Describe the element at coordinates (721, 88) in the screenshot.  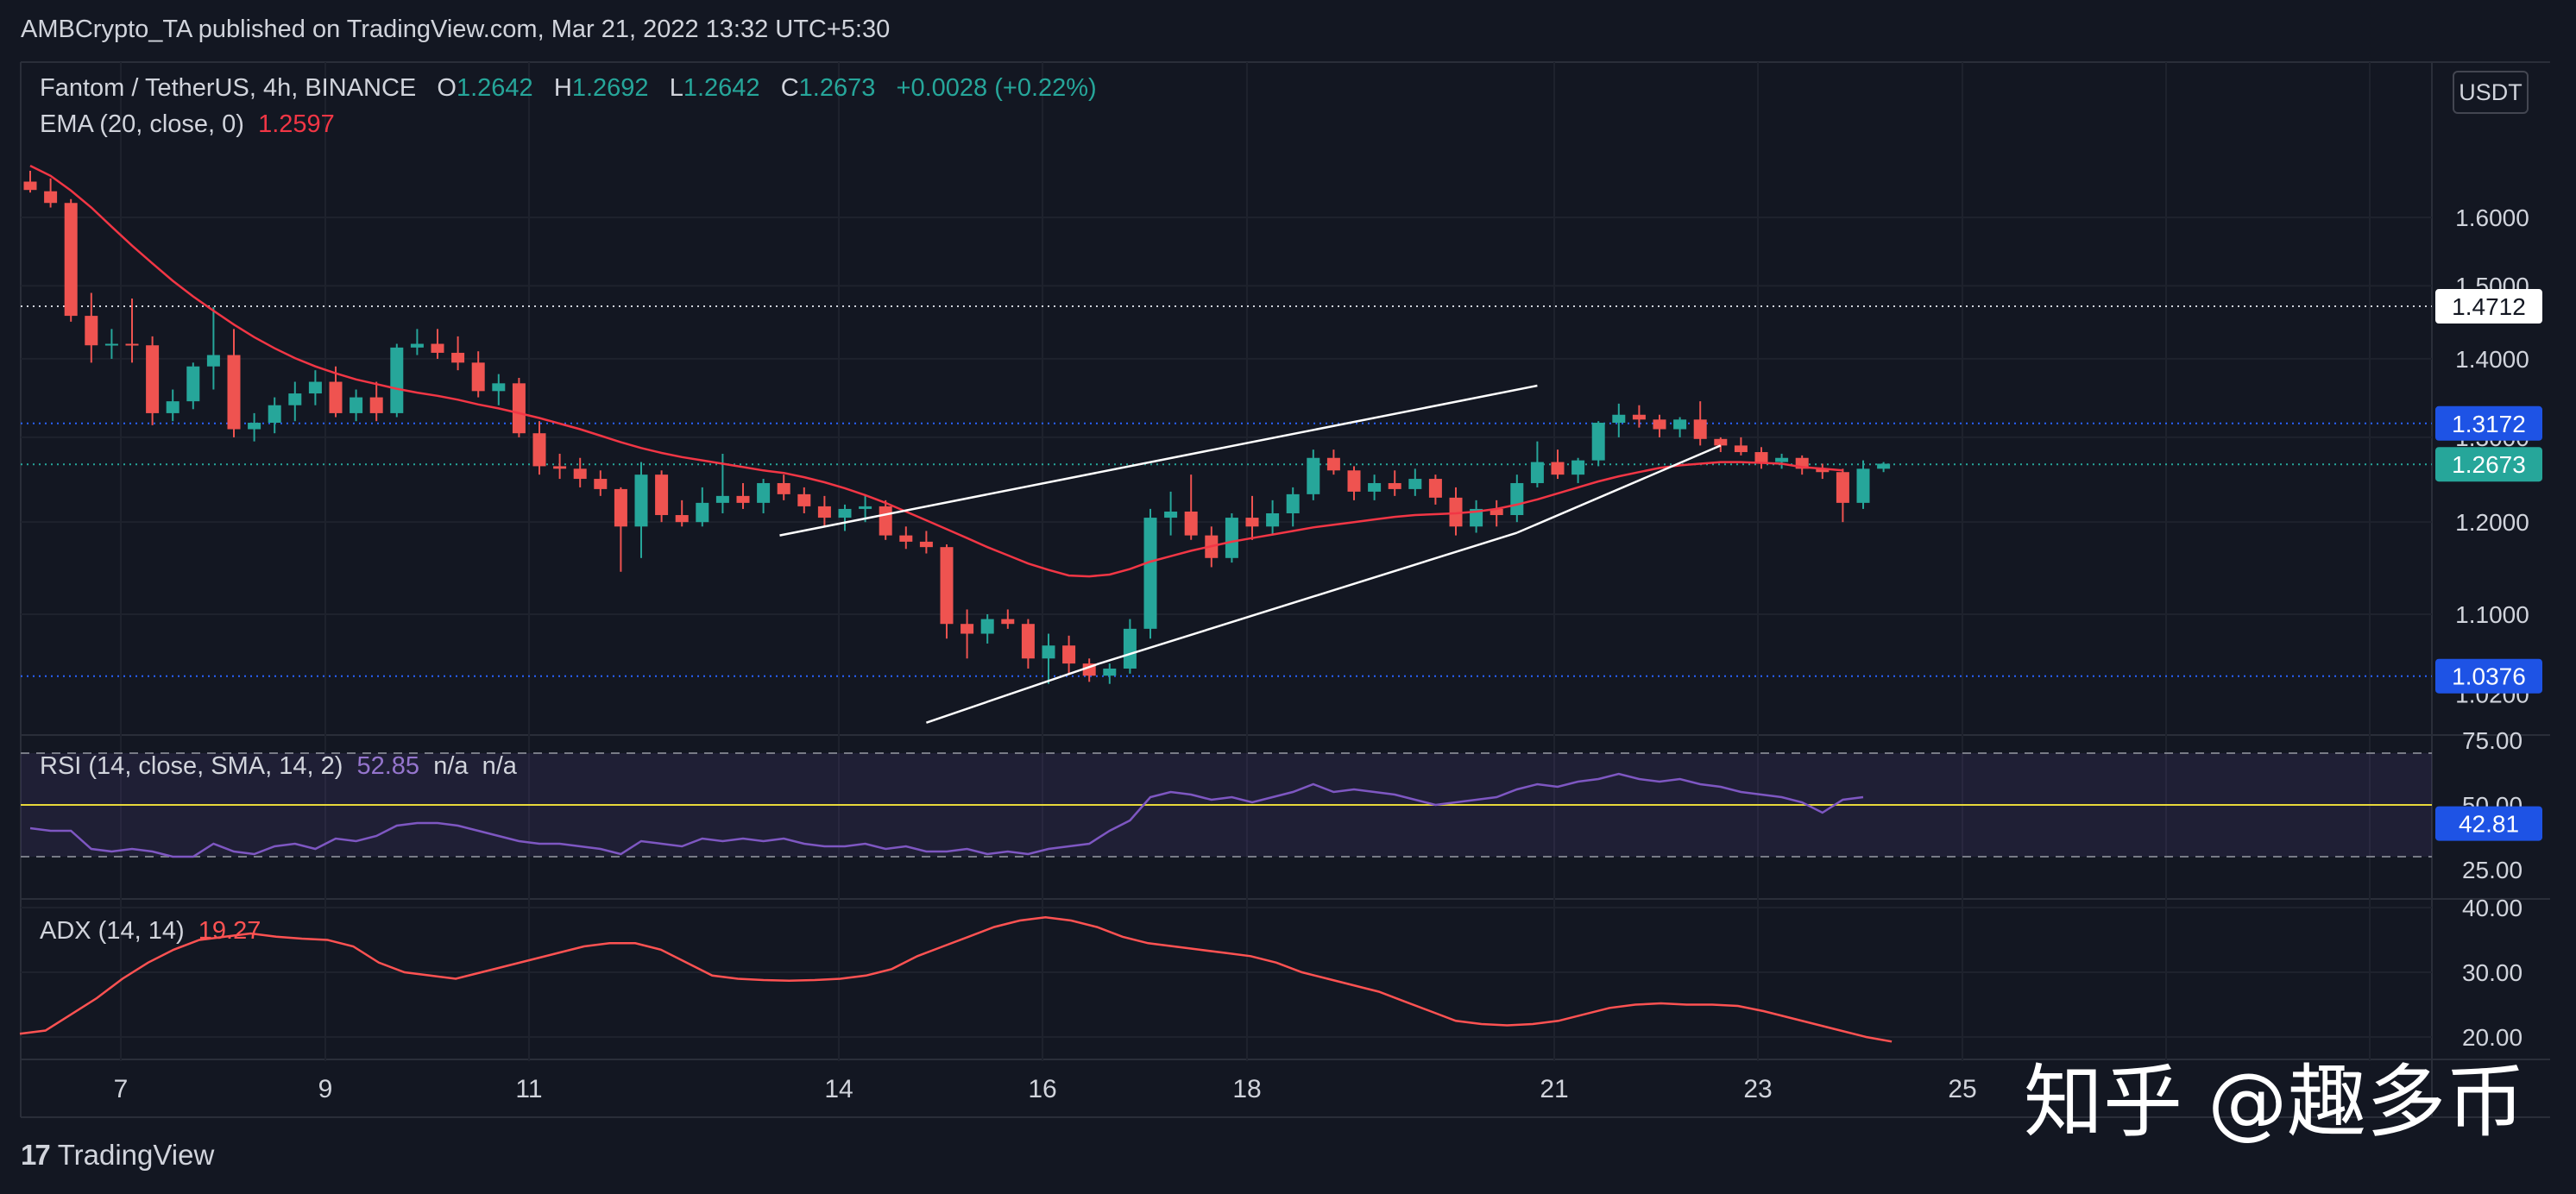
I see `low-value: 1.2642` at that location.